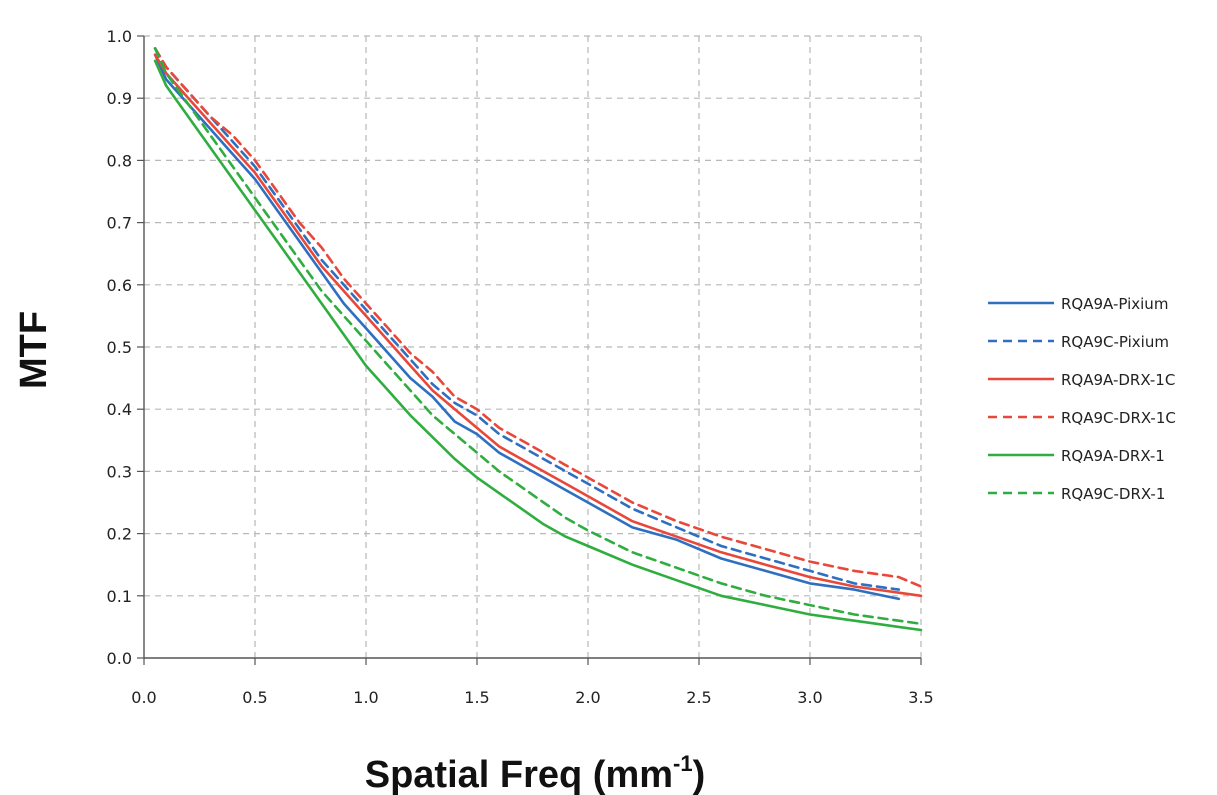  Describe the element at coordinates (699, 774) in the screenshot. I see `x-axis-title-close: )` at that location.